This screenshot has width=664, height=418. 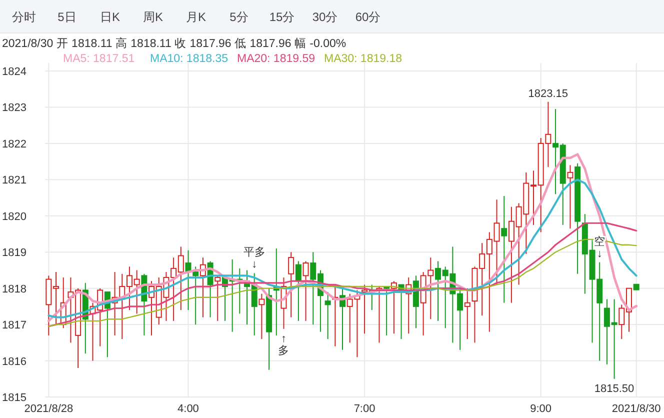 What do you see at coordinates (174, 43) in the screenshot?
I see `chart-subtitle: 2021/8/30 开 1818.11 高 1818.11 收 1817.96 低 1817.96 幅 -0.00%` at bounding box center [174, 43].